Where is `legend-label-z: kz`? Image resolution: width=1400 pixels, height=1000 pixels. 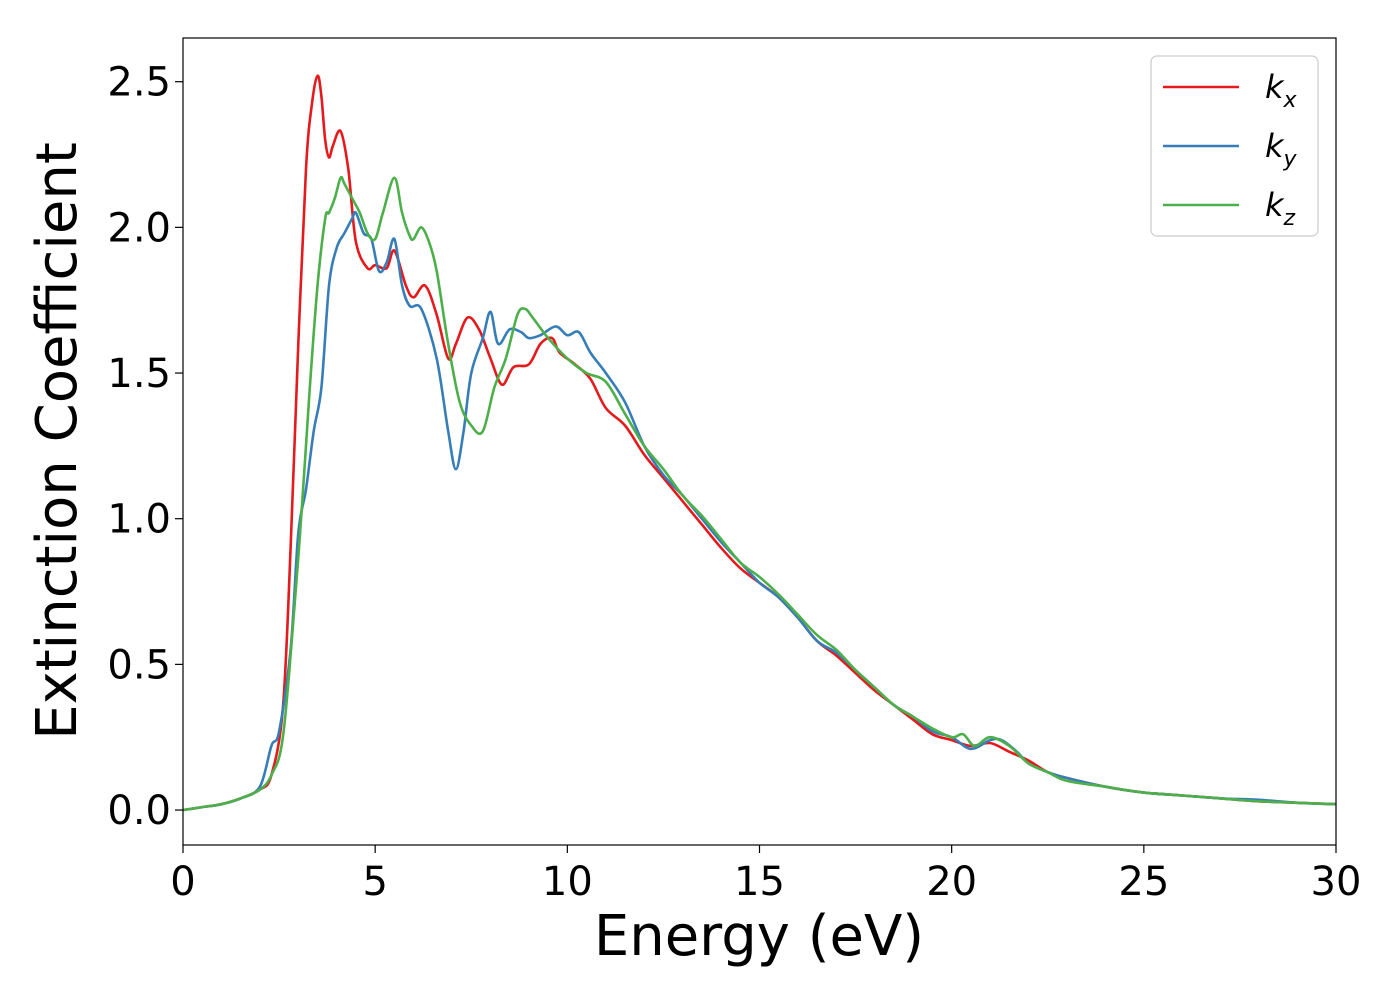
legend-label-z: kz is located at coordinates (1280, 208).